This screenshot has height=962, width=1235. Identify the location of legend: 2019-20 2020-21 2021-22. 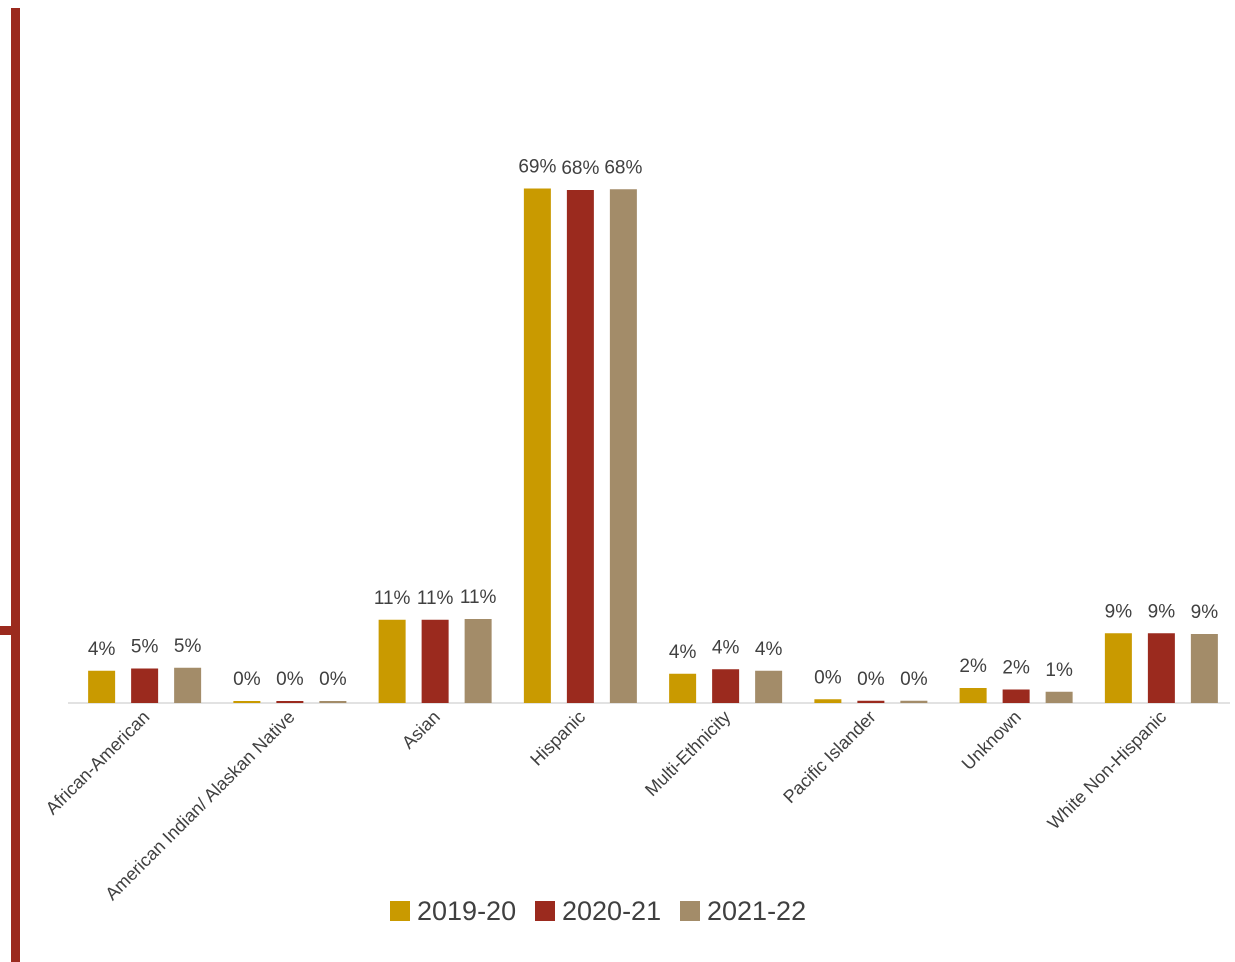
(598, 911).